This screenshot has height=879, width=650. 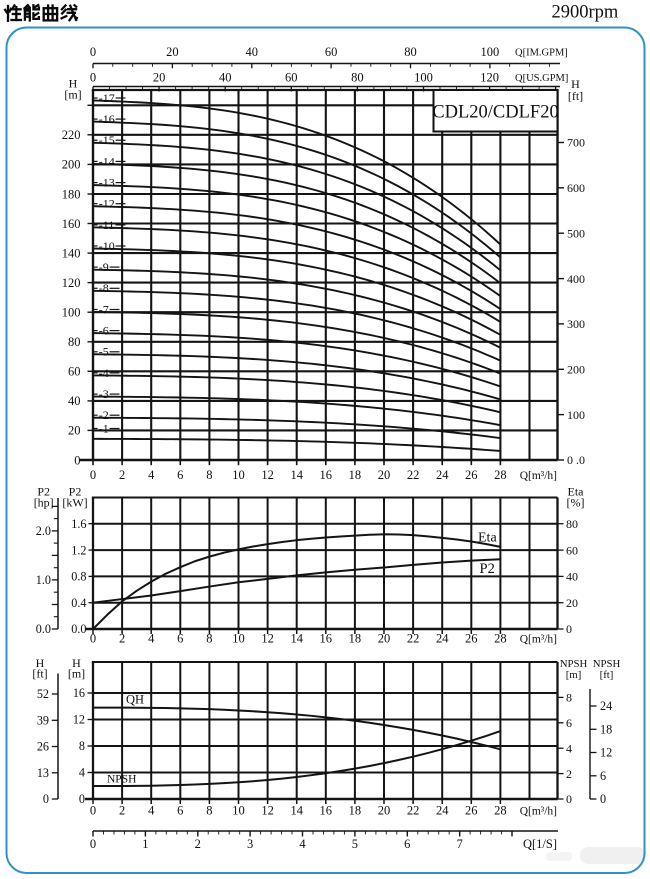 I want to click on svg-text: 160, so click(x=71, y=224).